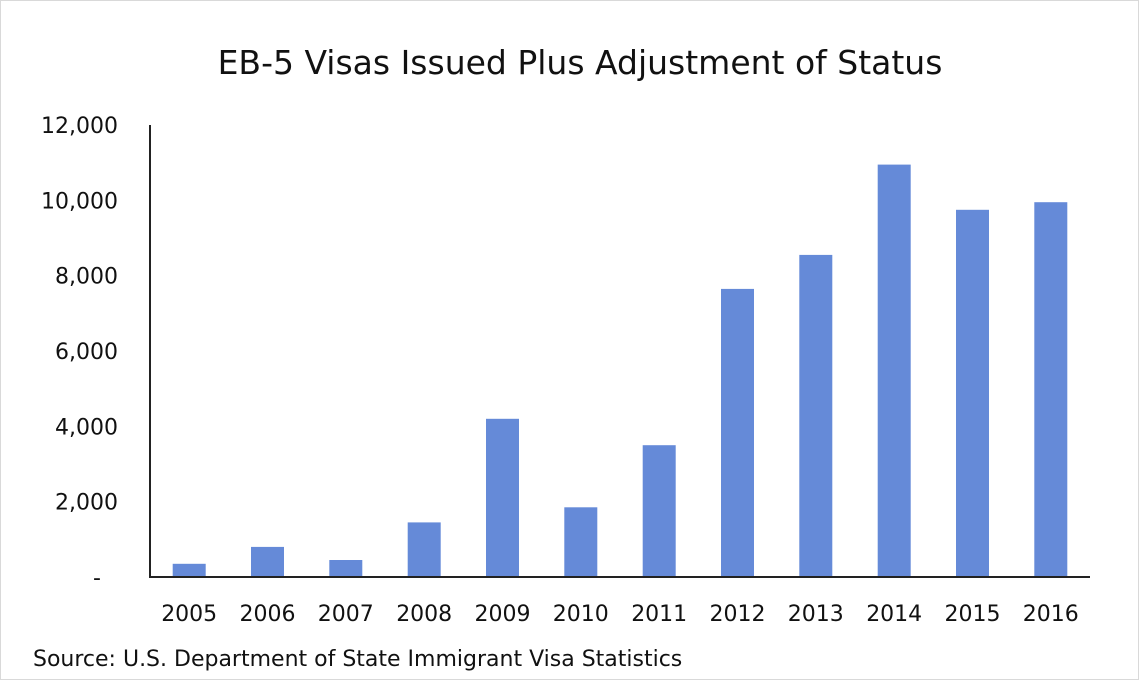  I want to click on bar-2010, so click(581, 542).